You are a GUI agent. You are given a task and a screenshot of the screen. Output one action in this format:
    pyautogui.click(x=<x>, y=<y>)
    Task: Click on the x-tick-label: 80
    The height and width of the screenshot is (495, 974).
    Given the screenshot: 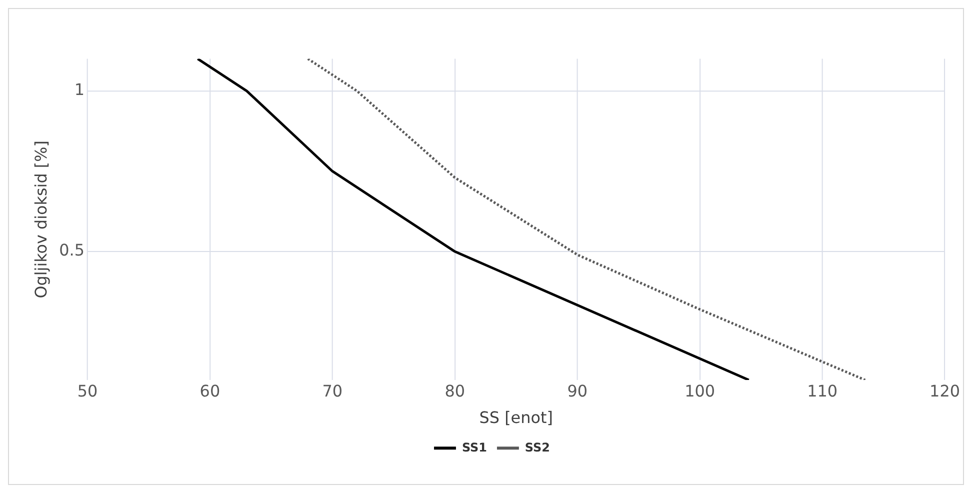 What is the action you would take?
    pyautogui.click(x=455, y=391)
    